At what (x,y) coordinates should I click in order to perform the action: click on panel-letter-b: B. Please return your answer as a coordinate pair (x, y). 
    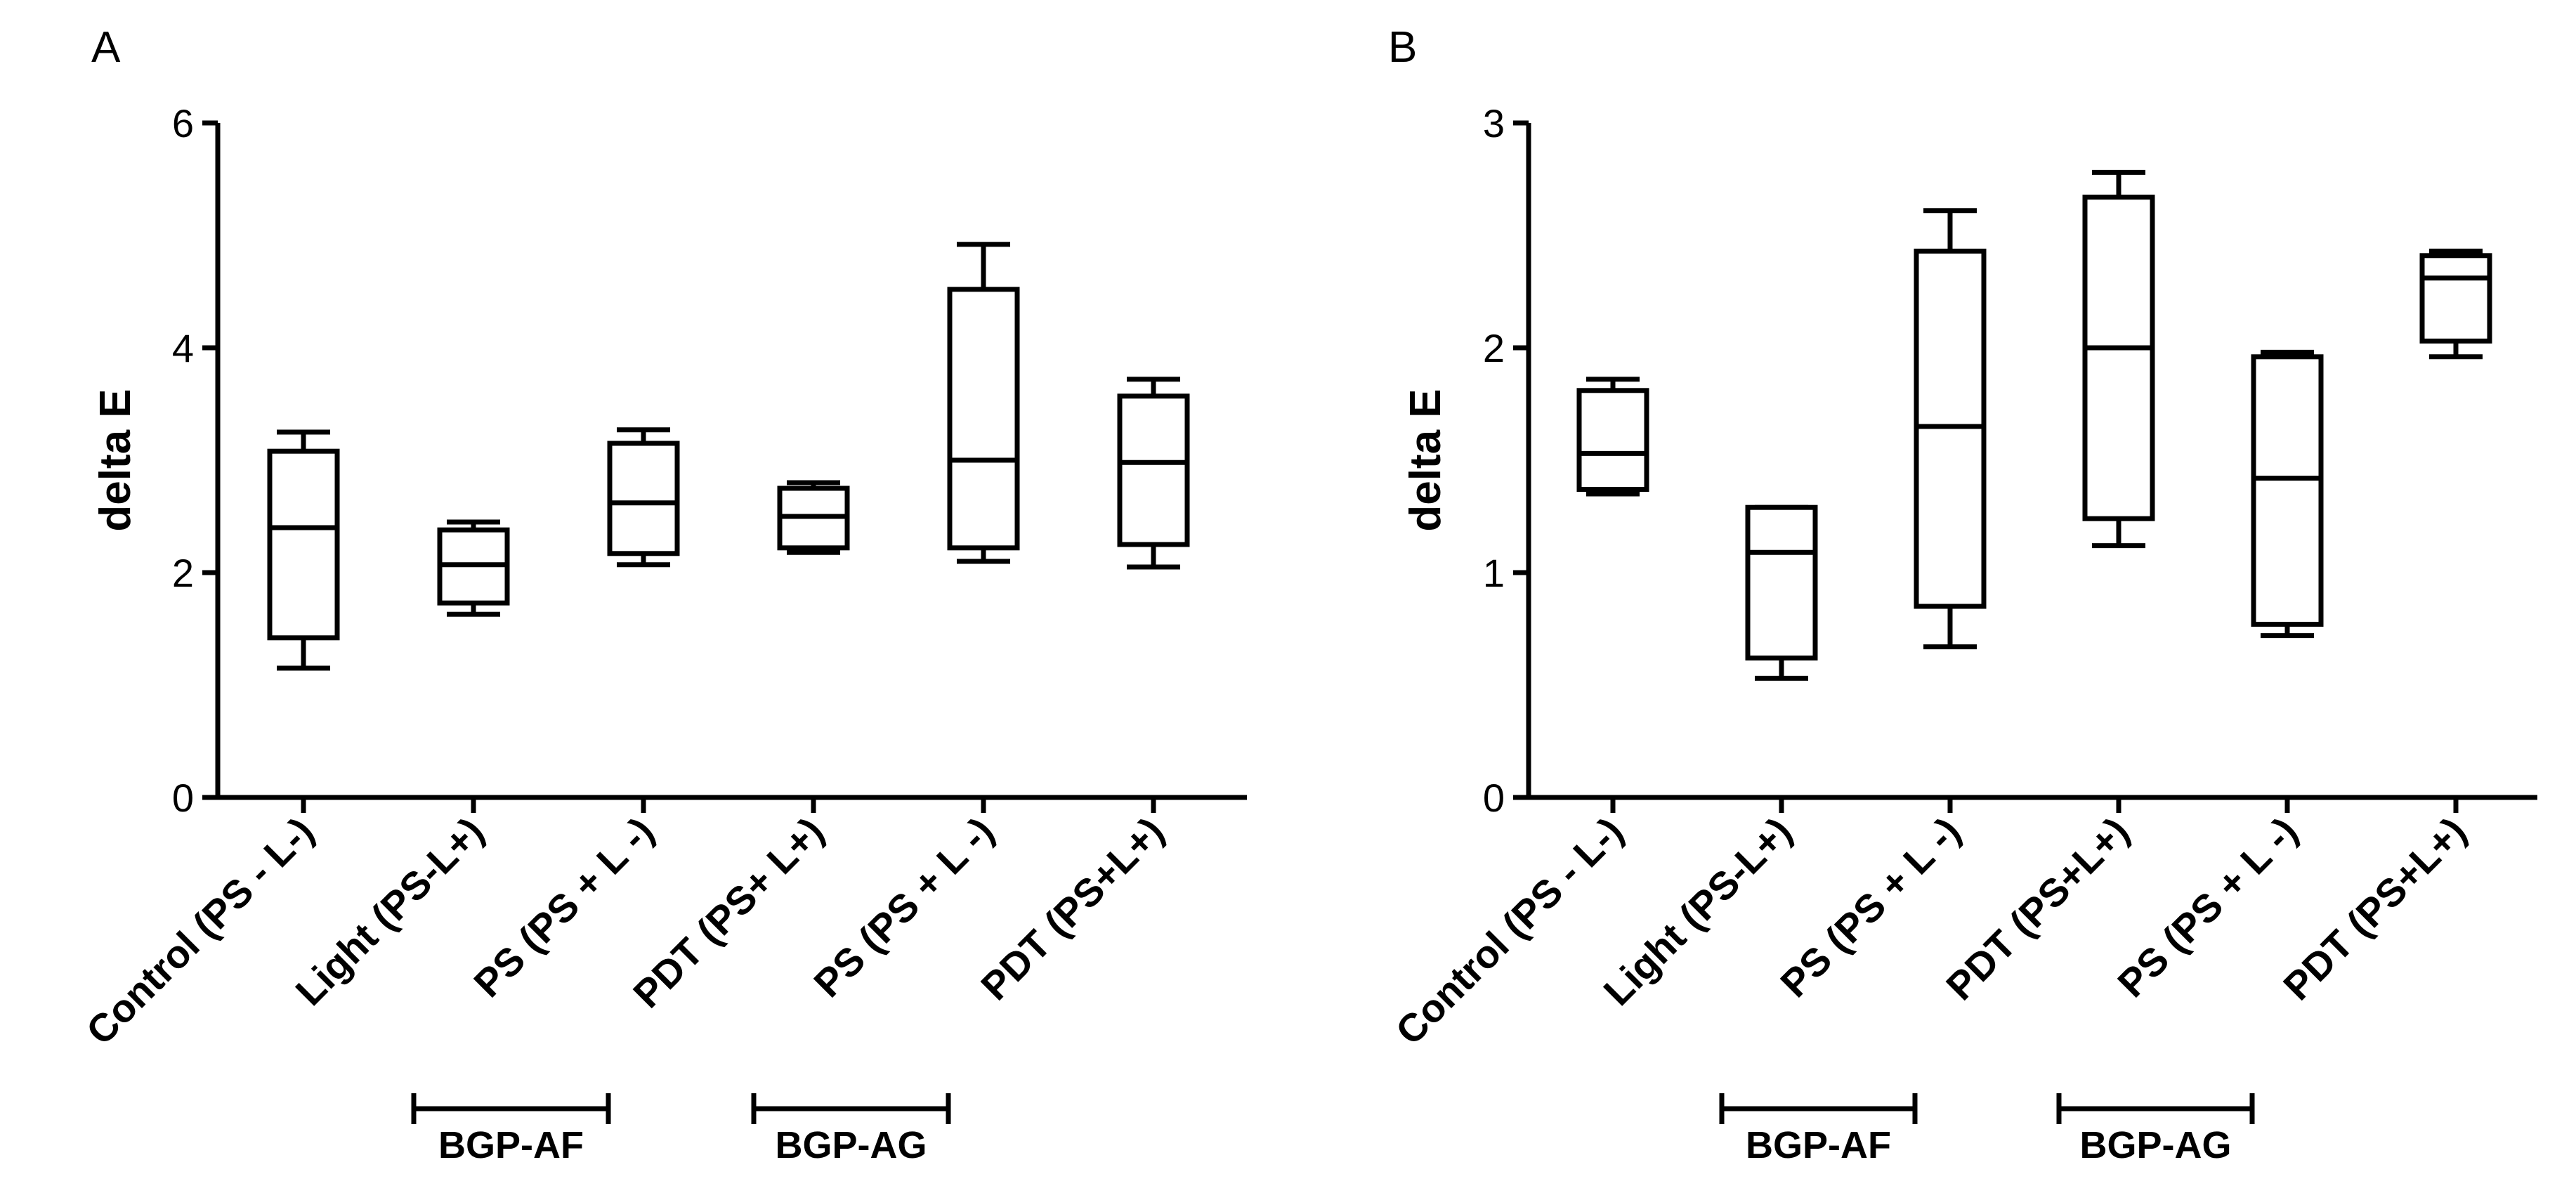
    Looking at the image, I should click on (1403, 47).